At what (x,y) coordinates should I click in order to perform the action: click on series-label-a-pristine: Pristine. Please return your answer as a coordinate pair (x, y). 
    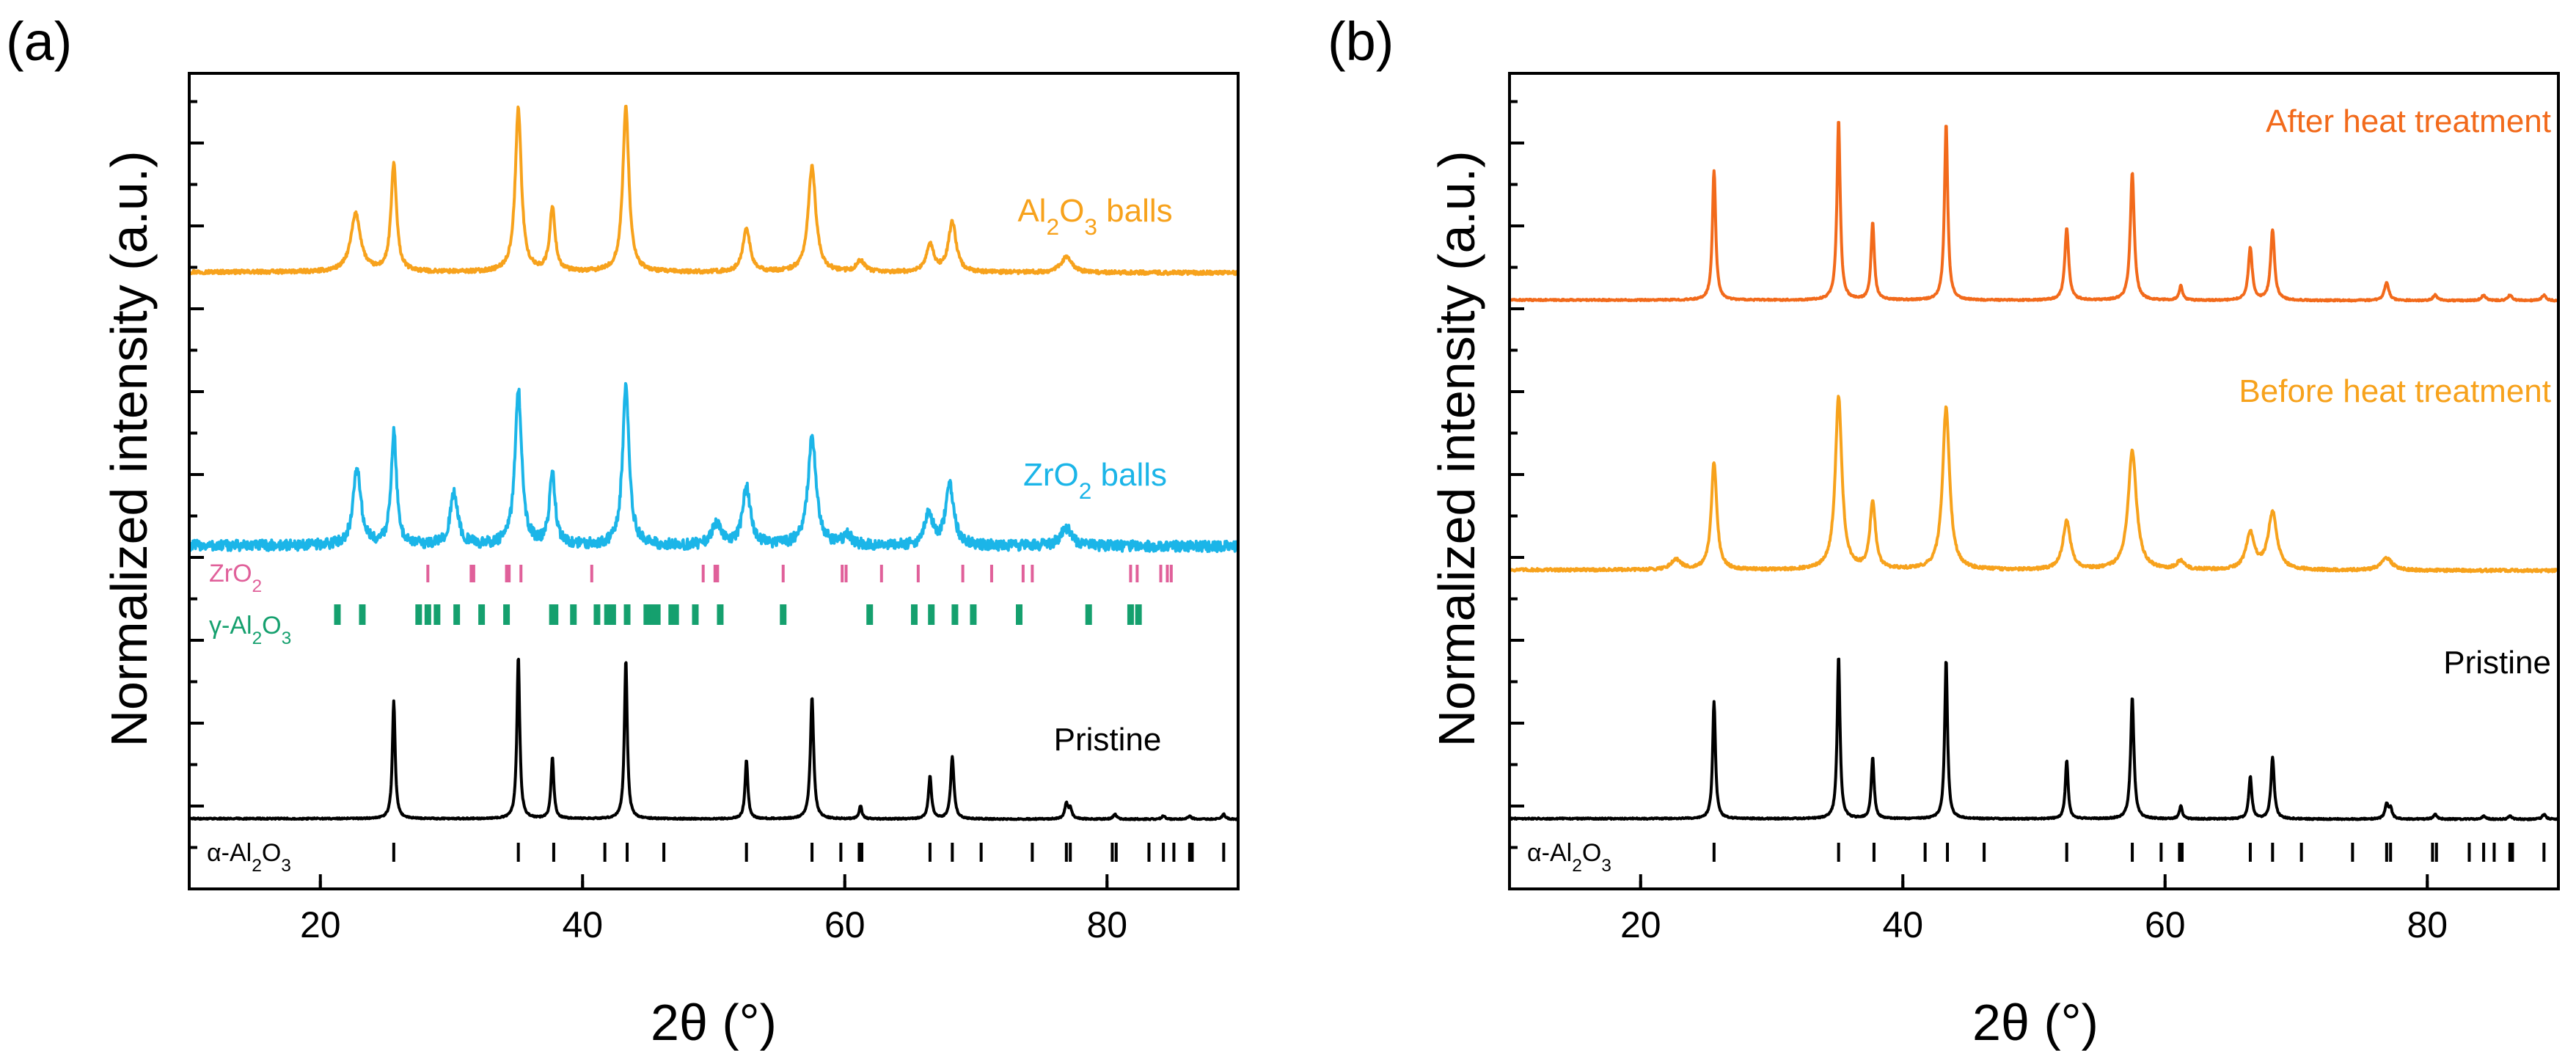
    Looking at the image, I should click on (1108, 740).